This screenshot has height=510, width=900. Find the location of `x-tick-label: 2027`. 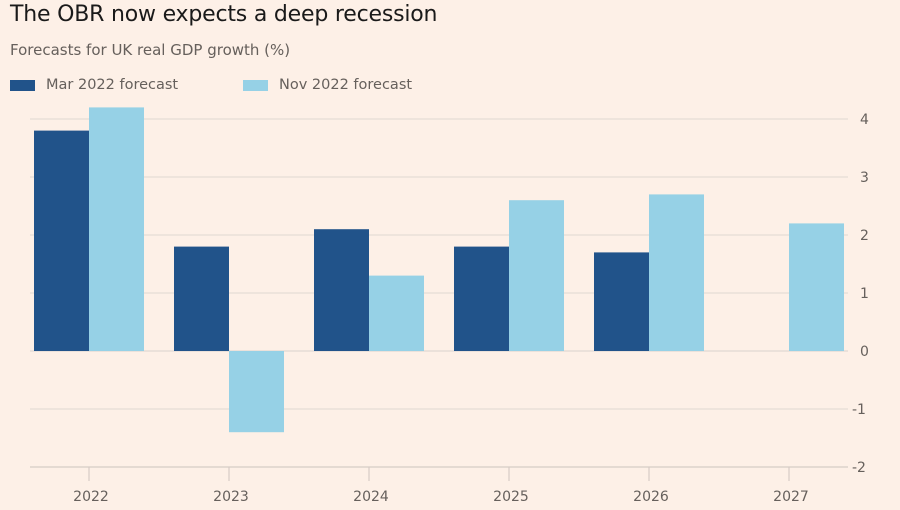

x-tick-label: 2027 is located at coordinates (791, 497).